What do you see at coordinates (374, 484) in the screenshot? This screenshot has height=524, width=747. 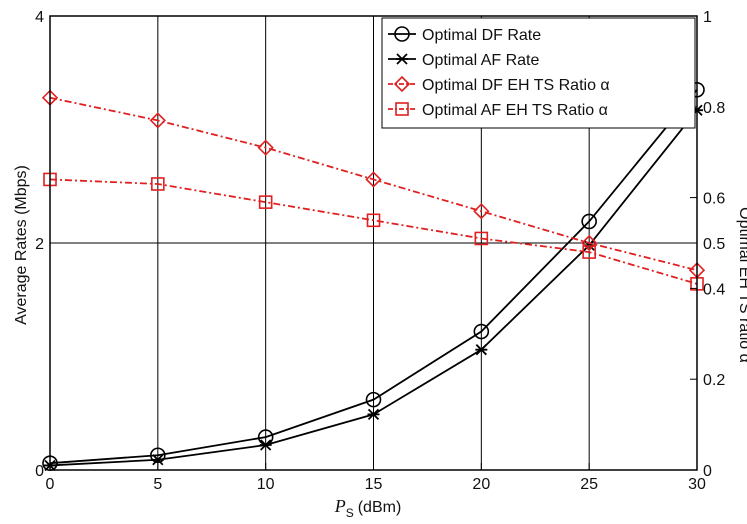 I see `x-tick-label: 15` at bounding box center [374, 484].